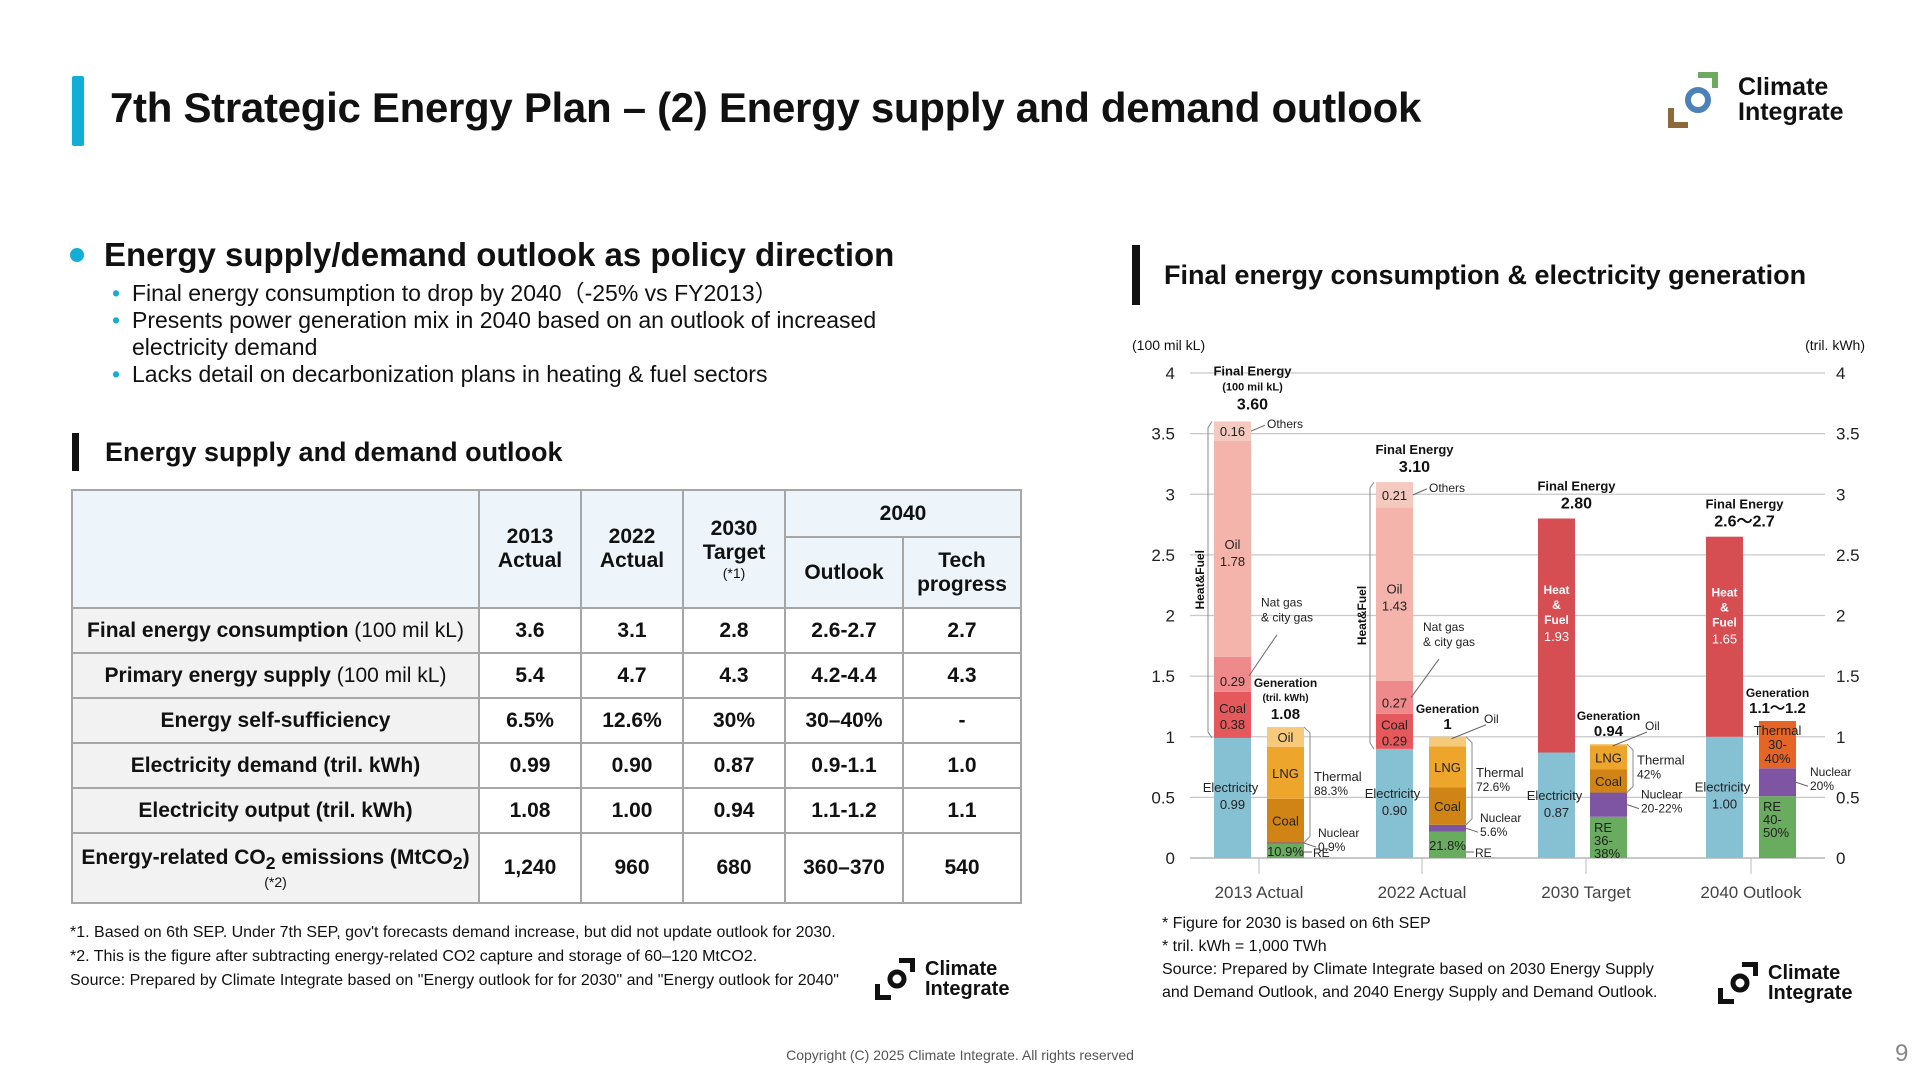 This screenshot has width=1920, height=1080. What do you see at coordinates (1170, 737) in the screenshot?
I see `y-tick-label-left: 1` at bounding box center [1170, 737].